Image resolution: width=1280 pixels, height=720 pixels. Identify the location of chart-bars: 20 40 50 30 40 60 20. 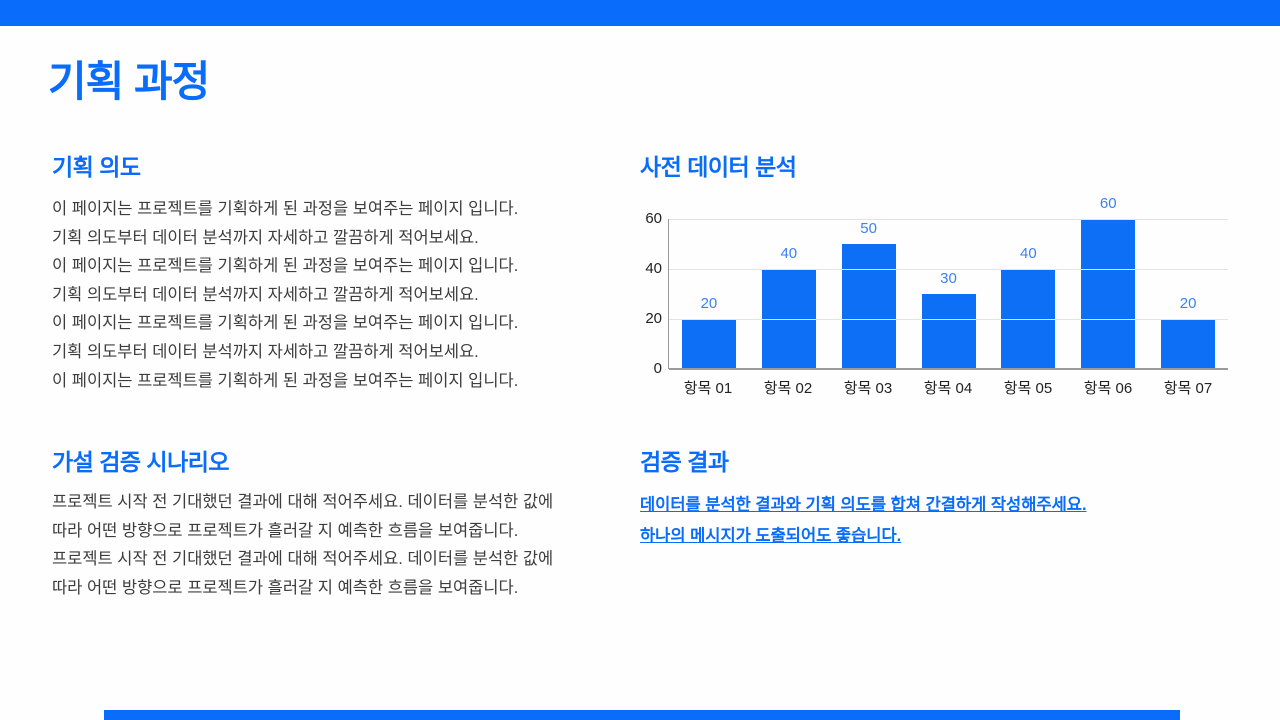
(948, 282).